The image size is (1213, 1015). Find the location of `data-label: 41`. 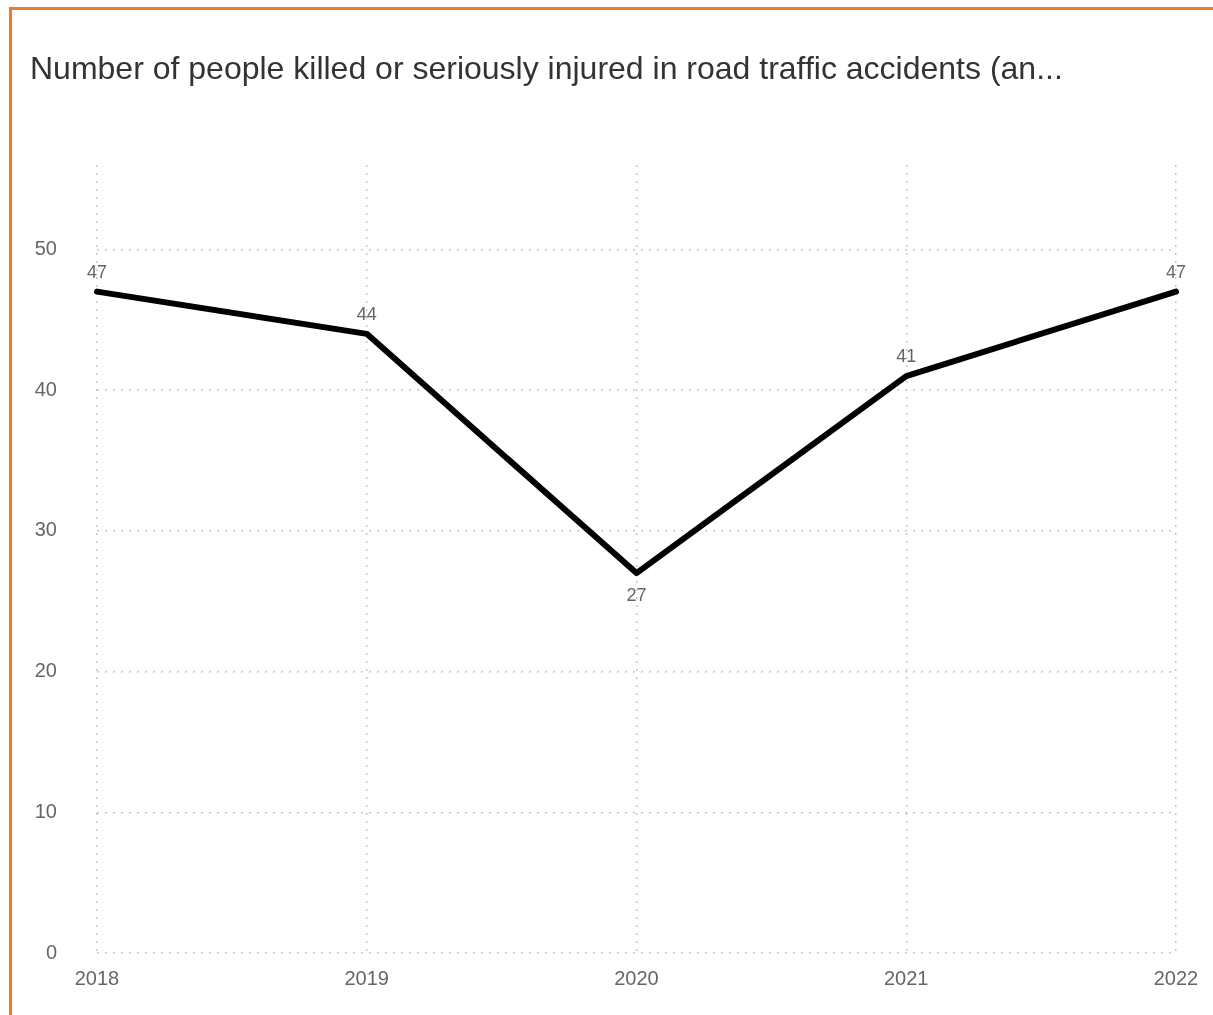

data-label: 41 is located at coordinates (906, 356).